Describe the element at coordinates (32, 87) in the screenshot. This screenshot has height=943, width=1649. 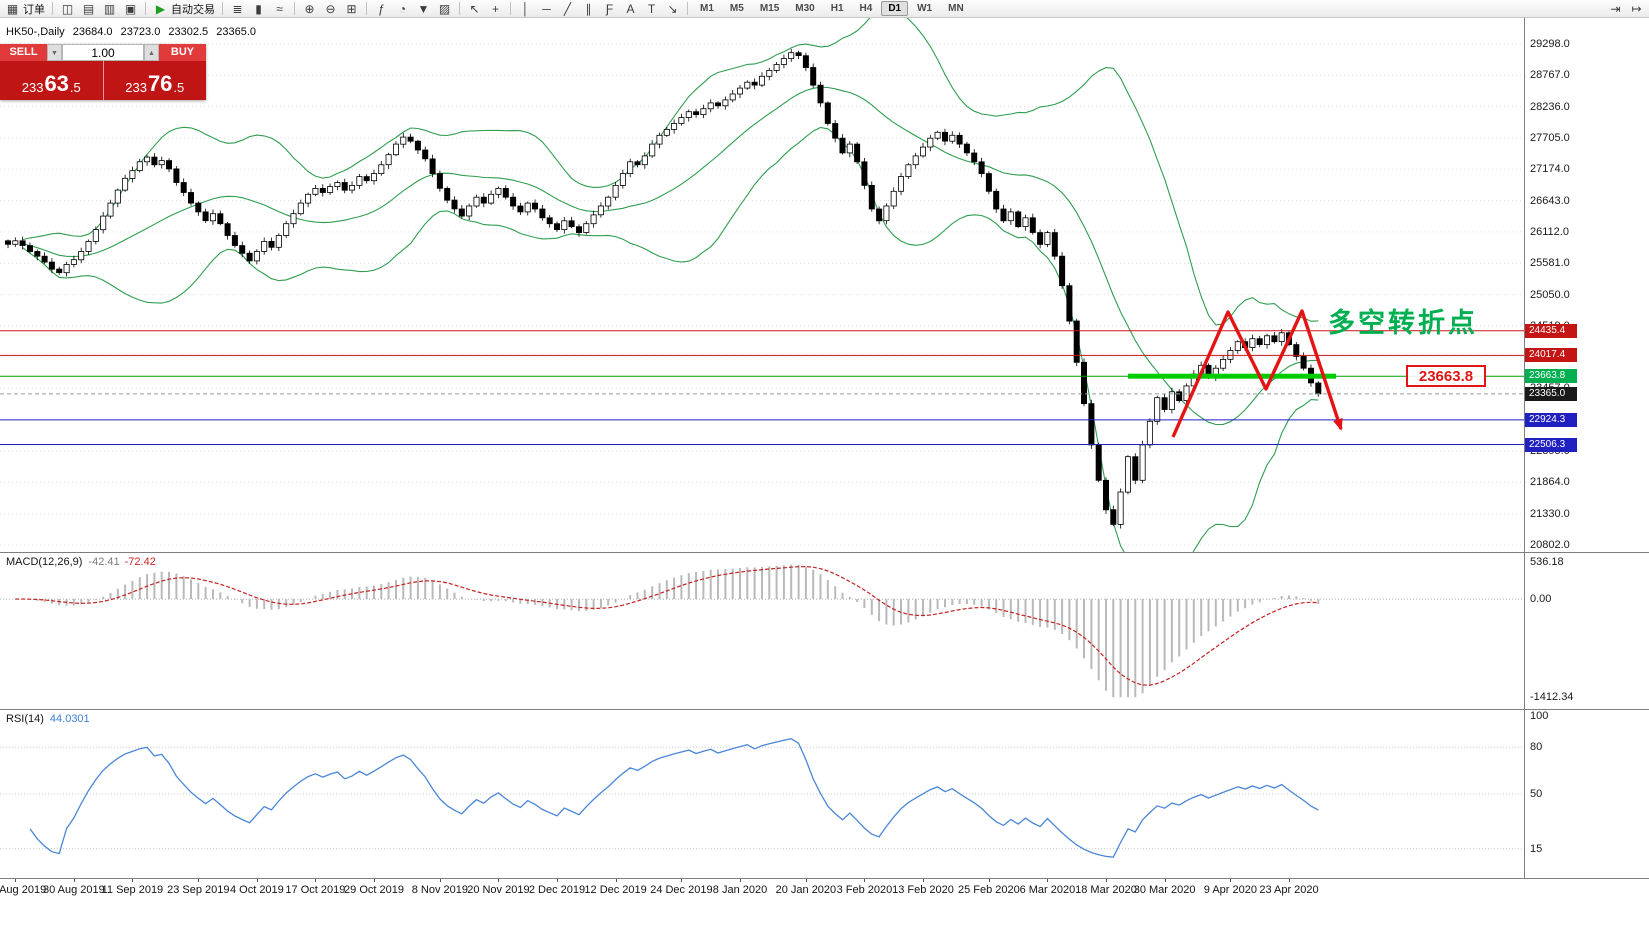
I see `sell-price-prefix: 233` at that location.